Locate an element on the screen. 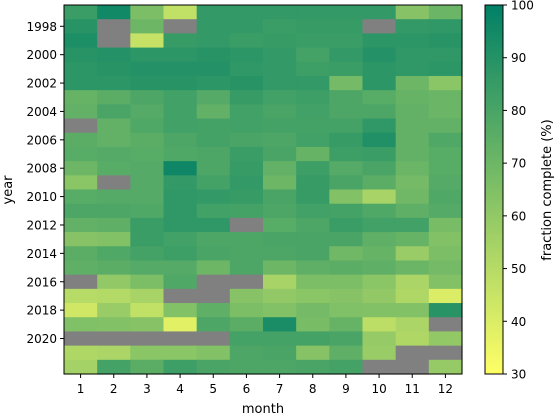  y-tick-label: 2018 is located at coordinates (41, 311).